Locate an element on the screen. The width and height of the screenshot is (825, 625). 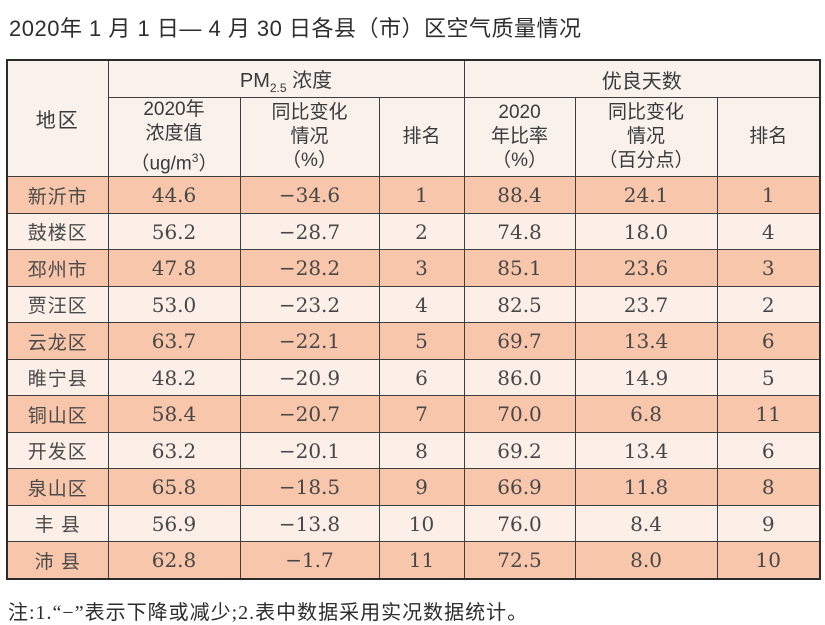
good-days-change-header: 同比变化 情况 （百分点） is located at coordinates (646, 137).